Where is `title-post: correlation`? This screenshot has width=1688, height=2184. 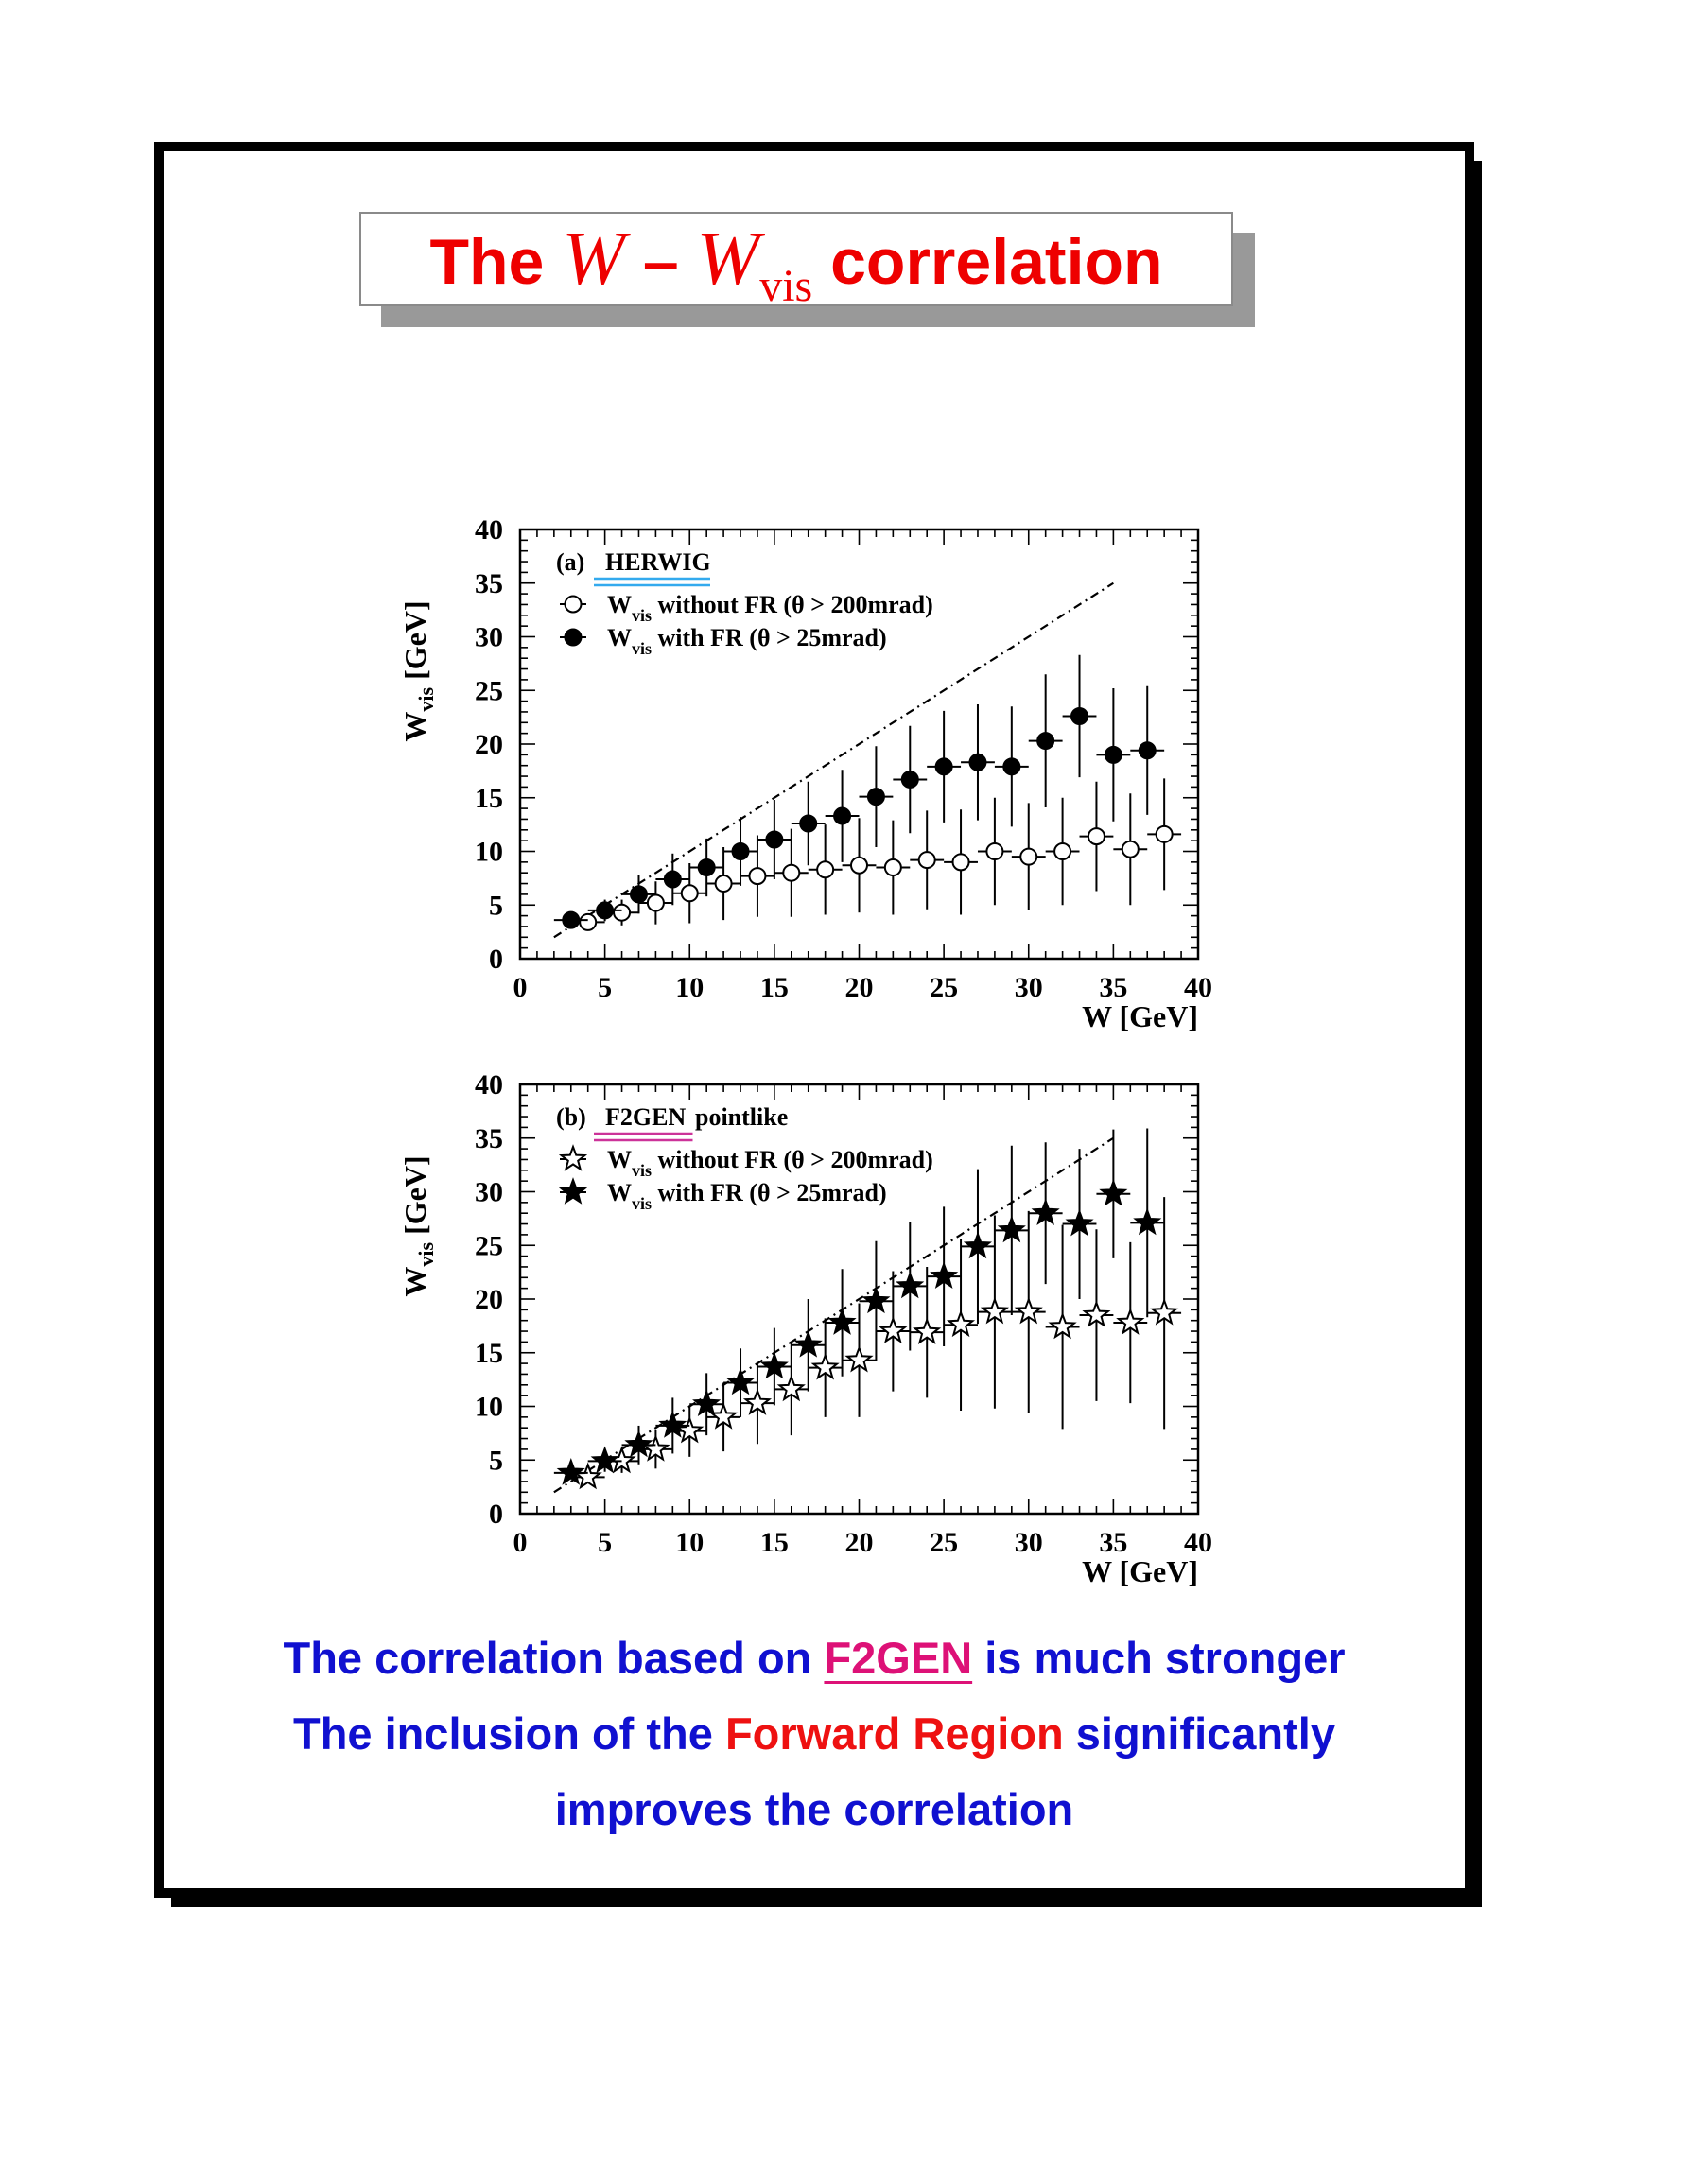
title-post: correlation is located at coordinates (996, 262).